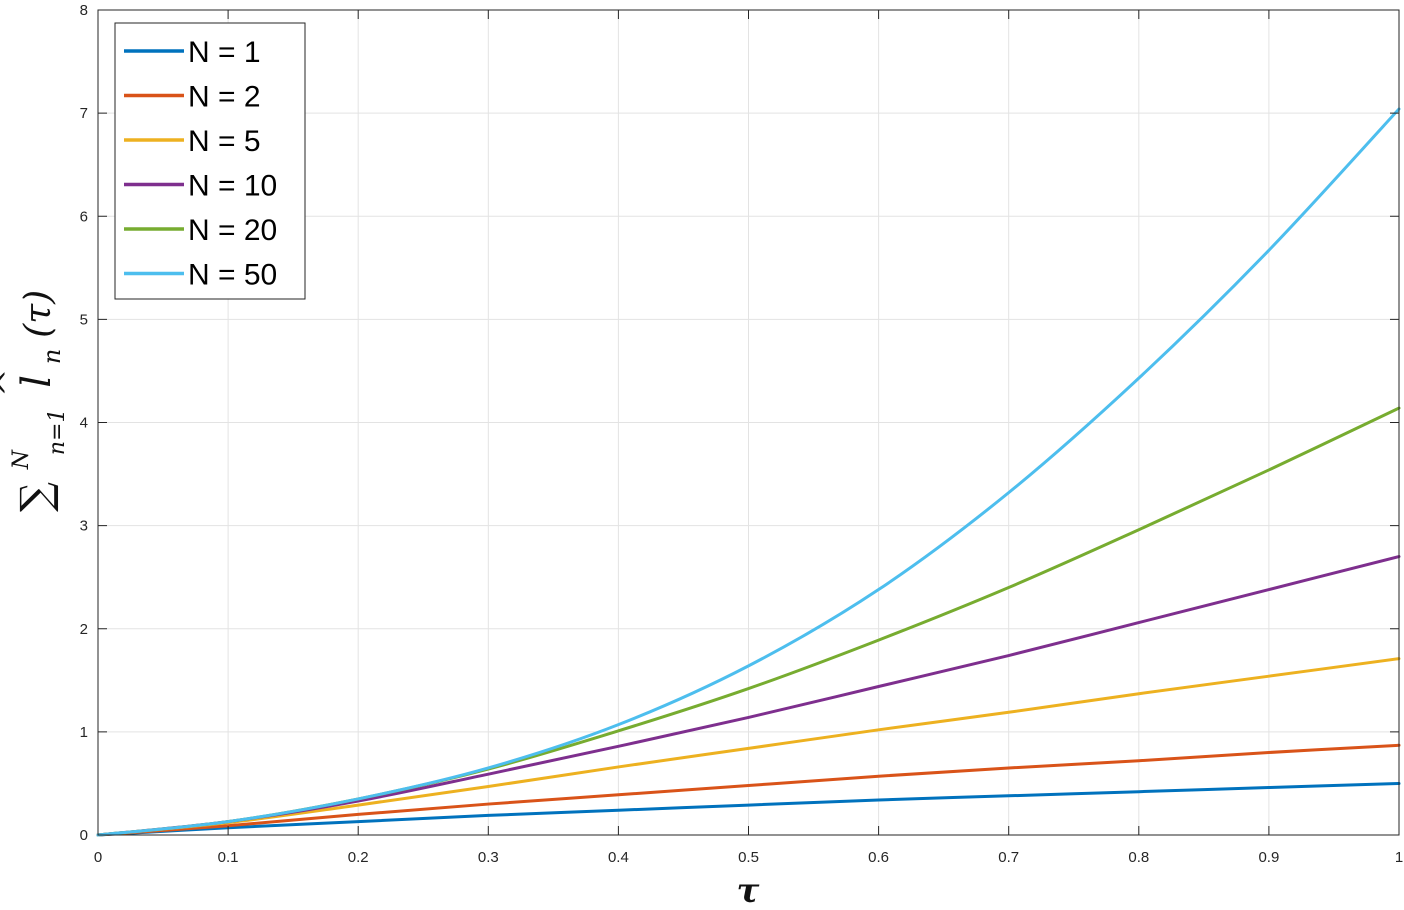  I want to click on x-tick-label: 0.3, so click(488, 857).